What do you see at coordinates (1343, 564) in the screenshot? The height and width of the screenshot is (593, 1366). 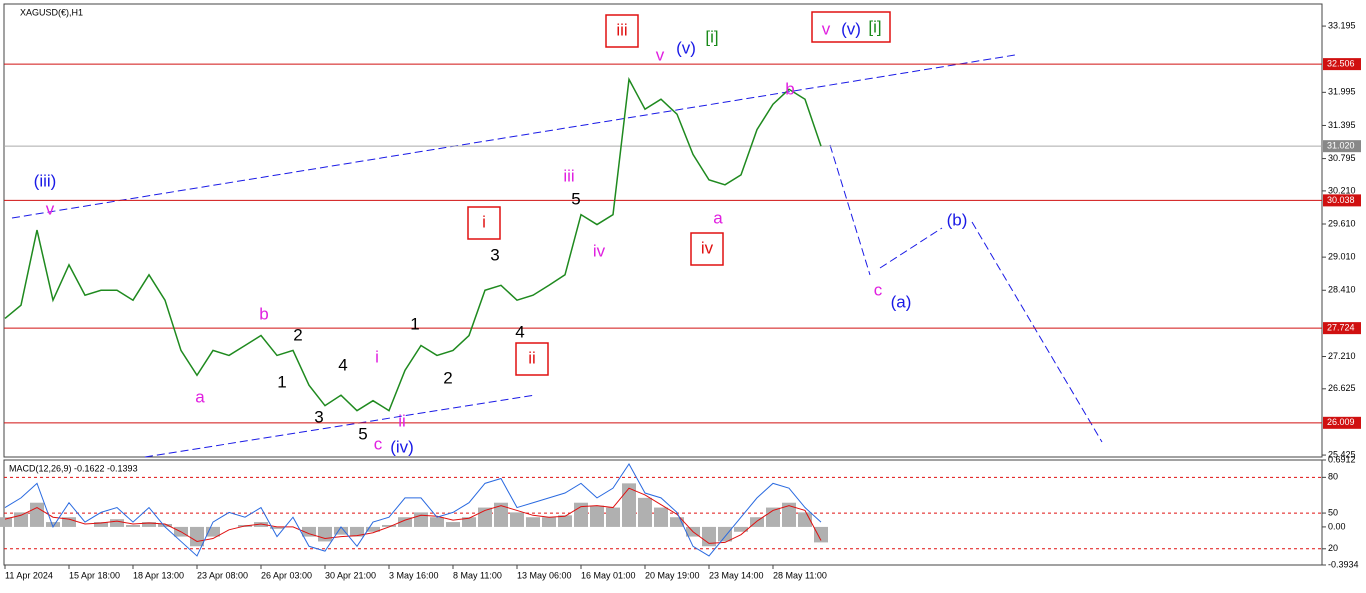 I see `y-tick-label: -0.3934` at bounding box center [1343, 564].